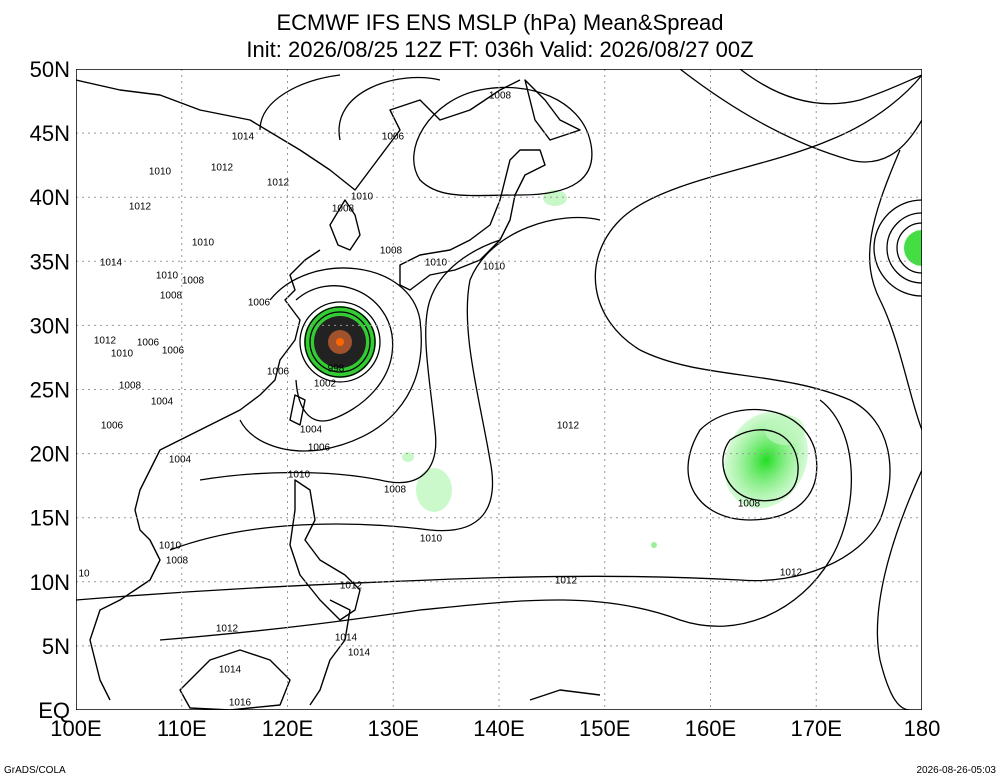 The height and width of the screenshot is (779, 1000). I want to click on lon-label: 180, so click(922, 728).